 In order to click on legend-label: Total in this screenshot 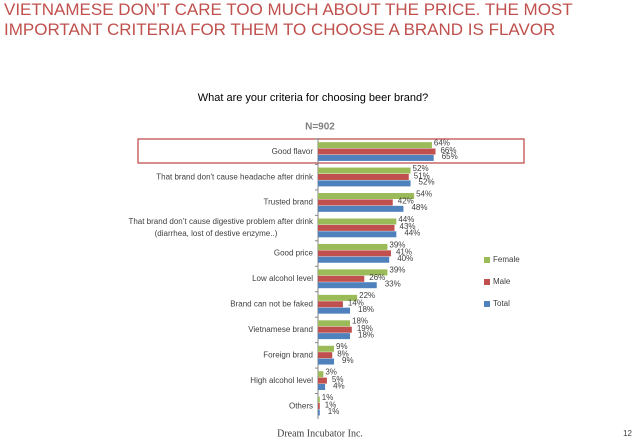, I will do `click(501, 303)`.